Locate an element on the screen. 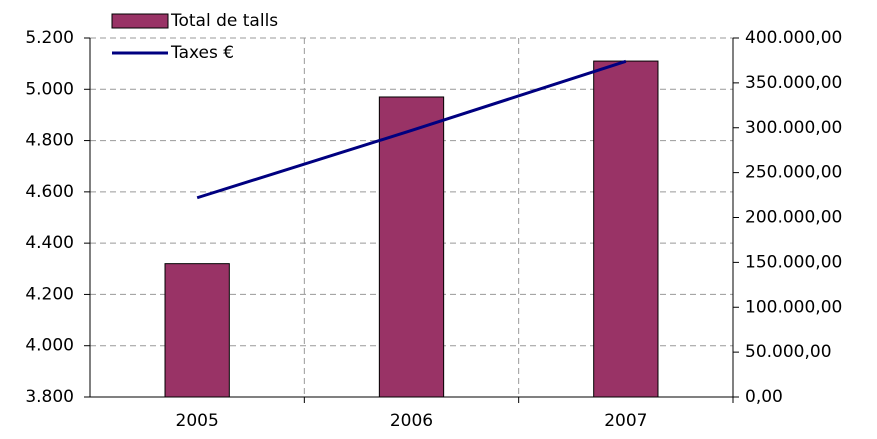  y-tick-label: 5.000 is located at coordinates (49, 89).